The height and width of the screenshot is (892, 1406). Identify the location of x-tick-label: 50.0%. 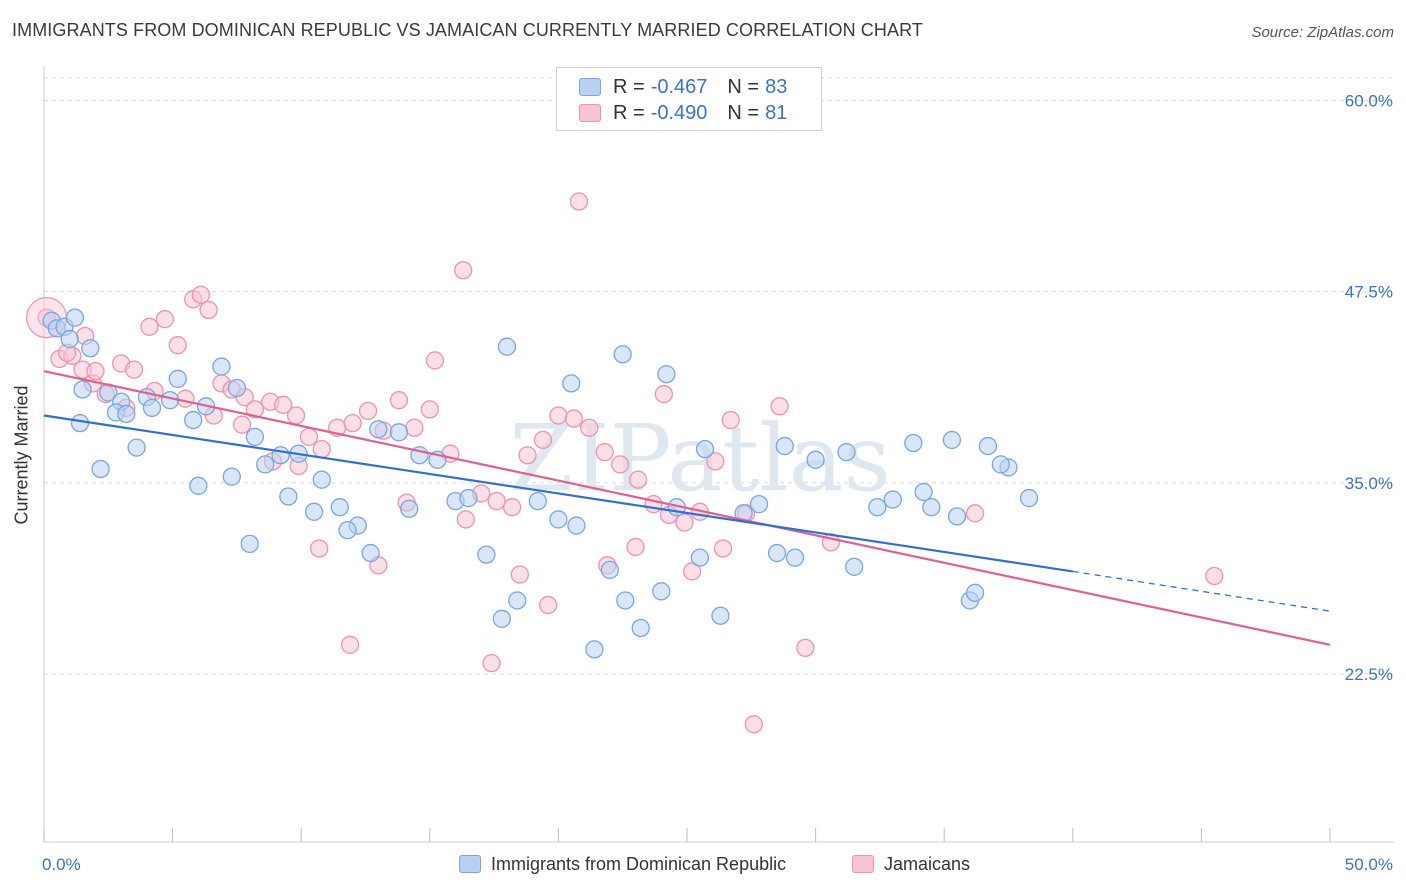
(1369, 864).